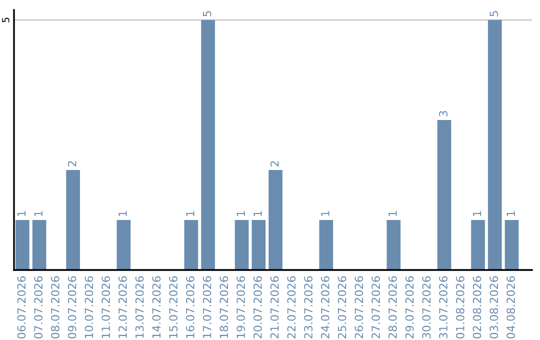 This screenshot has width=540, height=340. I want to click on x-tick-label: 07.07.2026, so click(38, 307).